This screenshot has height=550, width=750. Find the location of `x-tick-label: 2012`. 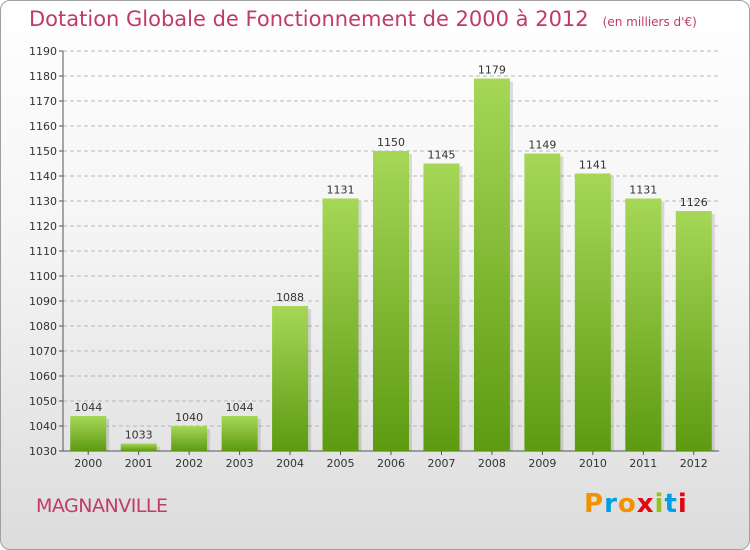

x-tick-label: 2012 is located at coordinates (694, 463).